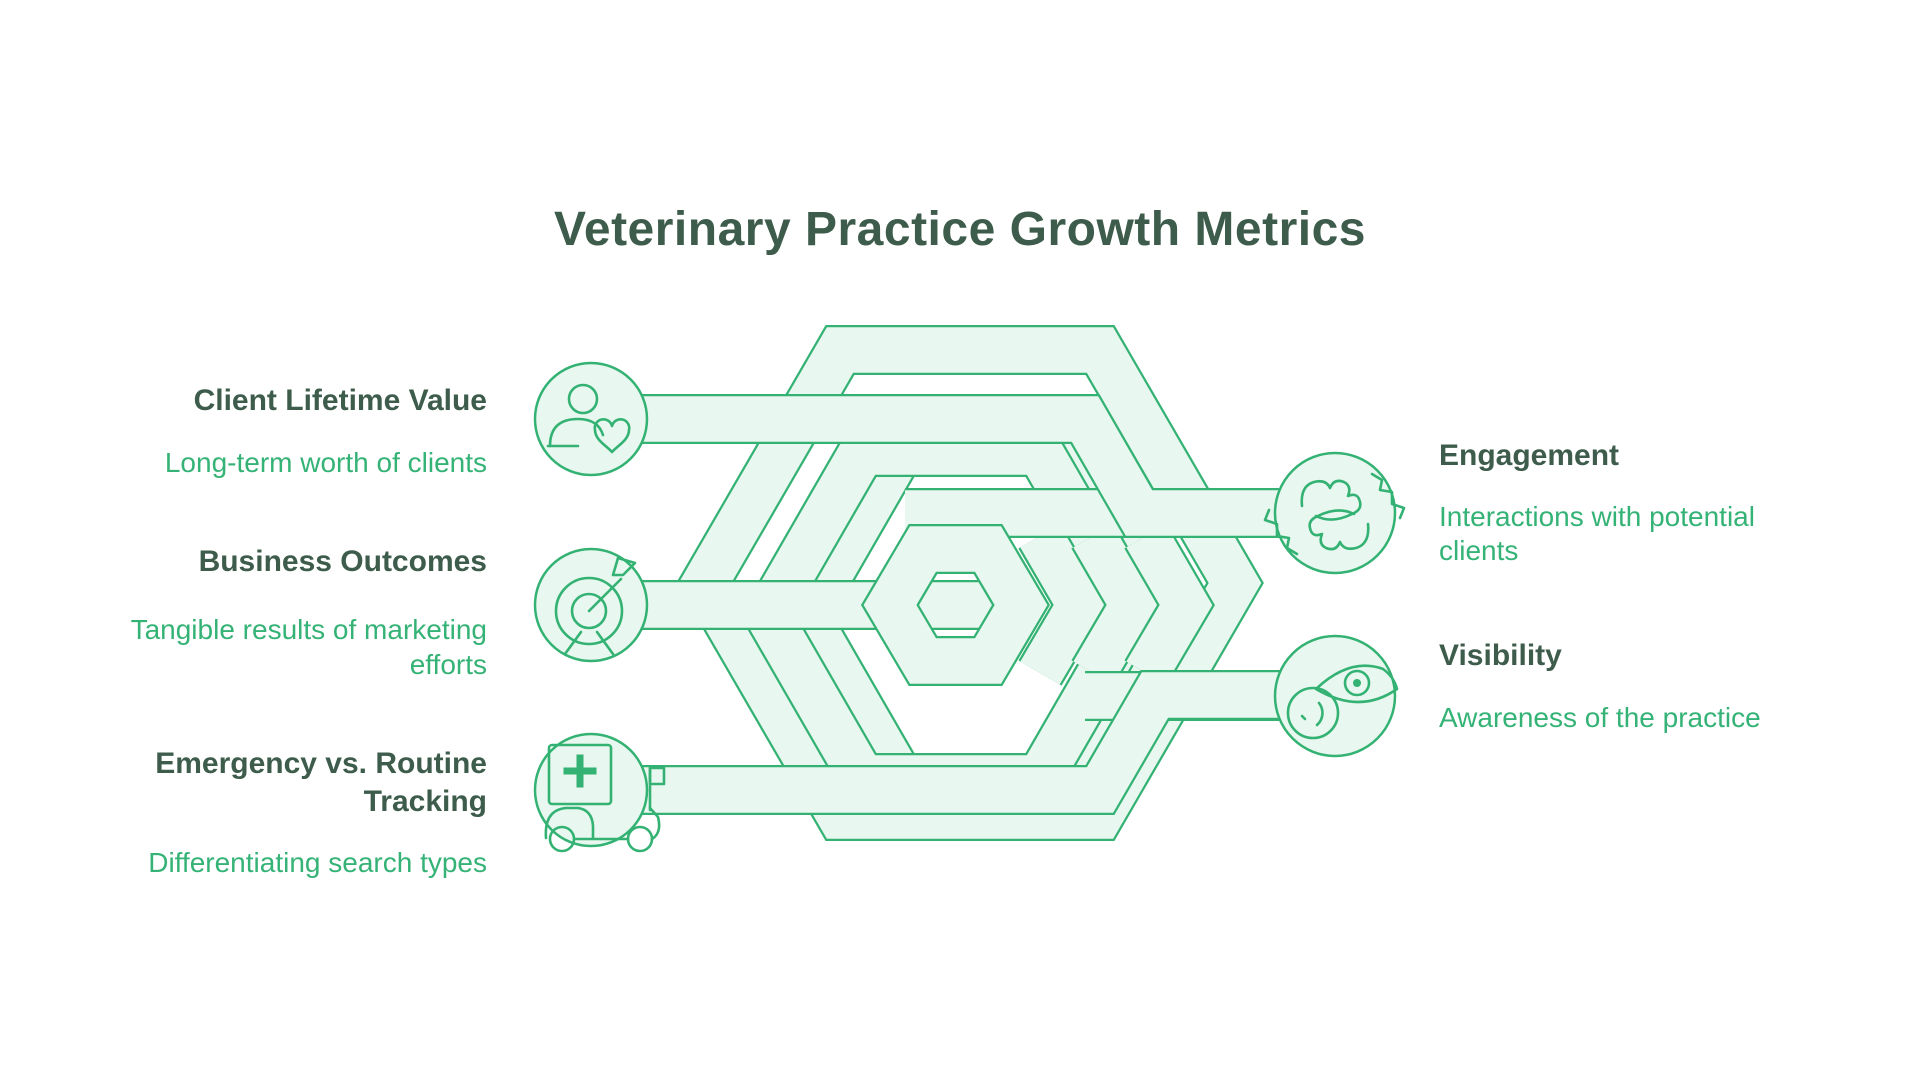 This screenshot has height=1080, width=1920. I want to click on emergency-band-fill, so click(940, 742).